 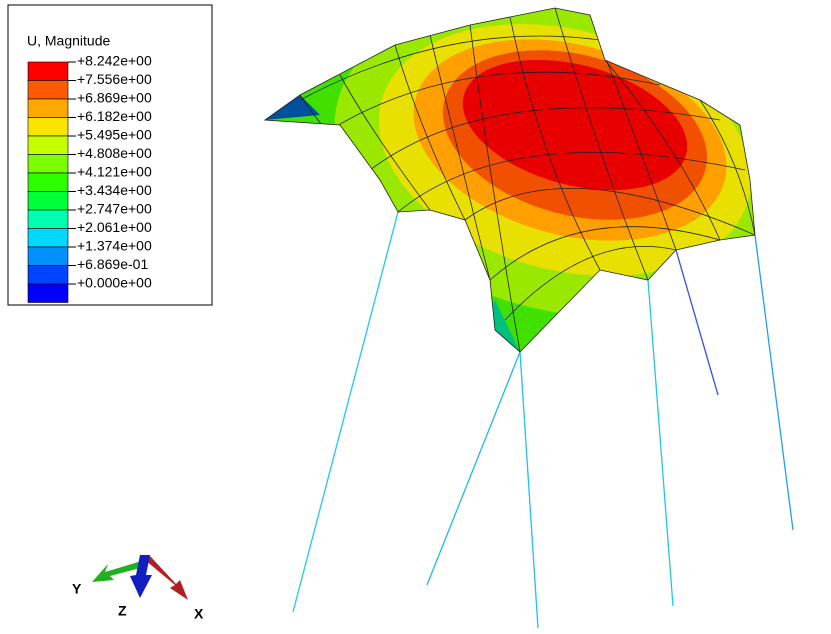 I want to click on y-arrow, so click(x=120, y=571).